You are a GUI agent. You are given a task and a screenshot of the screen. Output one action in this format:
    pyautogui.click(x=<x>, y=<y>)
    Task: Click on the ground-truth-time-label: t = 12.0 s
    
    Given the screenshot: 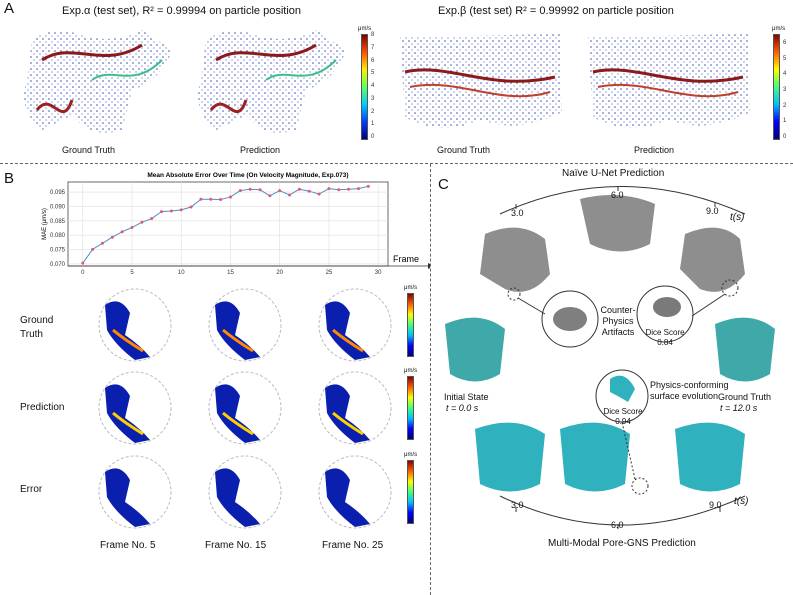 What is the action you would take?
    pyautogui.click(x=739, y=408)
    